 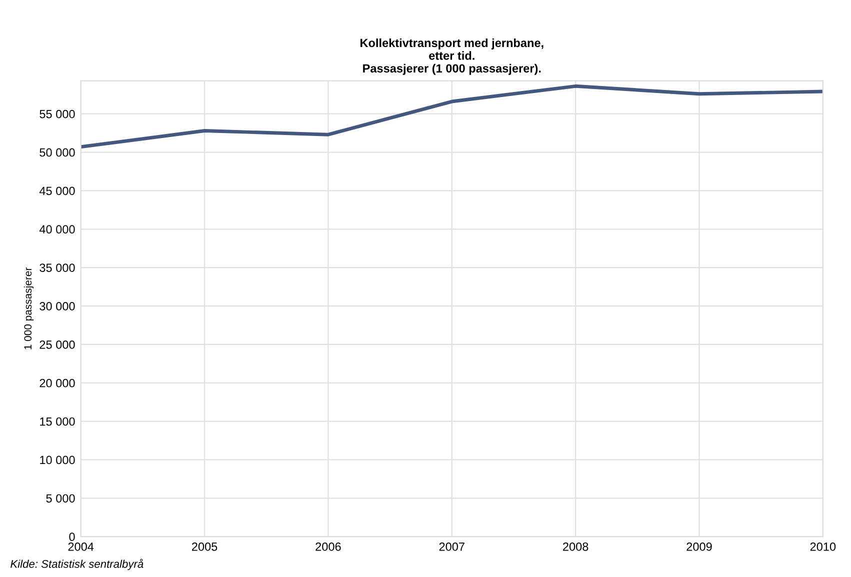 I want to click on line-series, so click(x=451, y=116).